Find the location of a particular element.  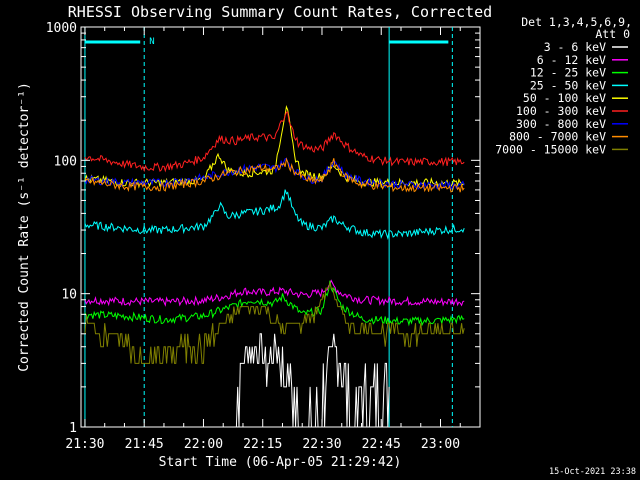

legend-label-6: 300 - 800 keV is located at coordinates (561, 124).